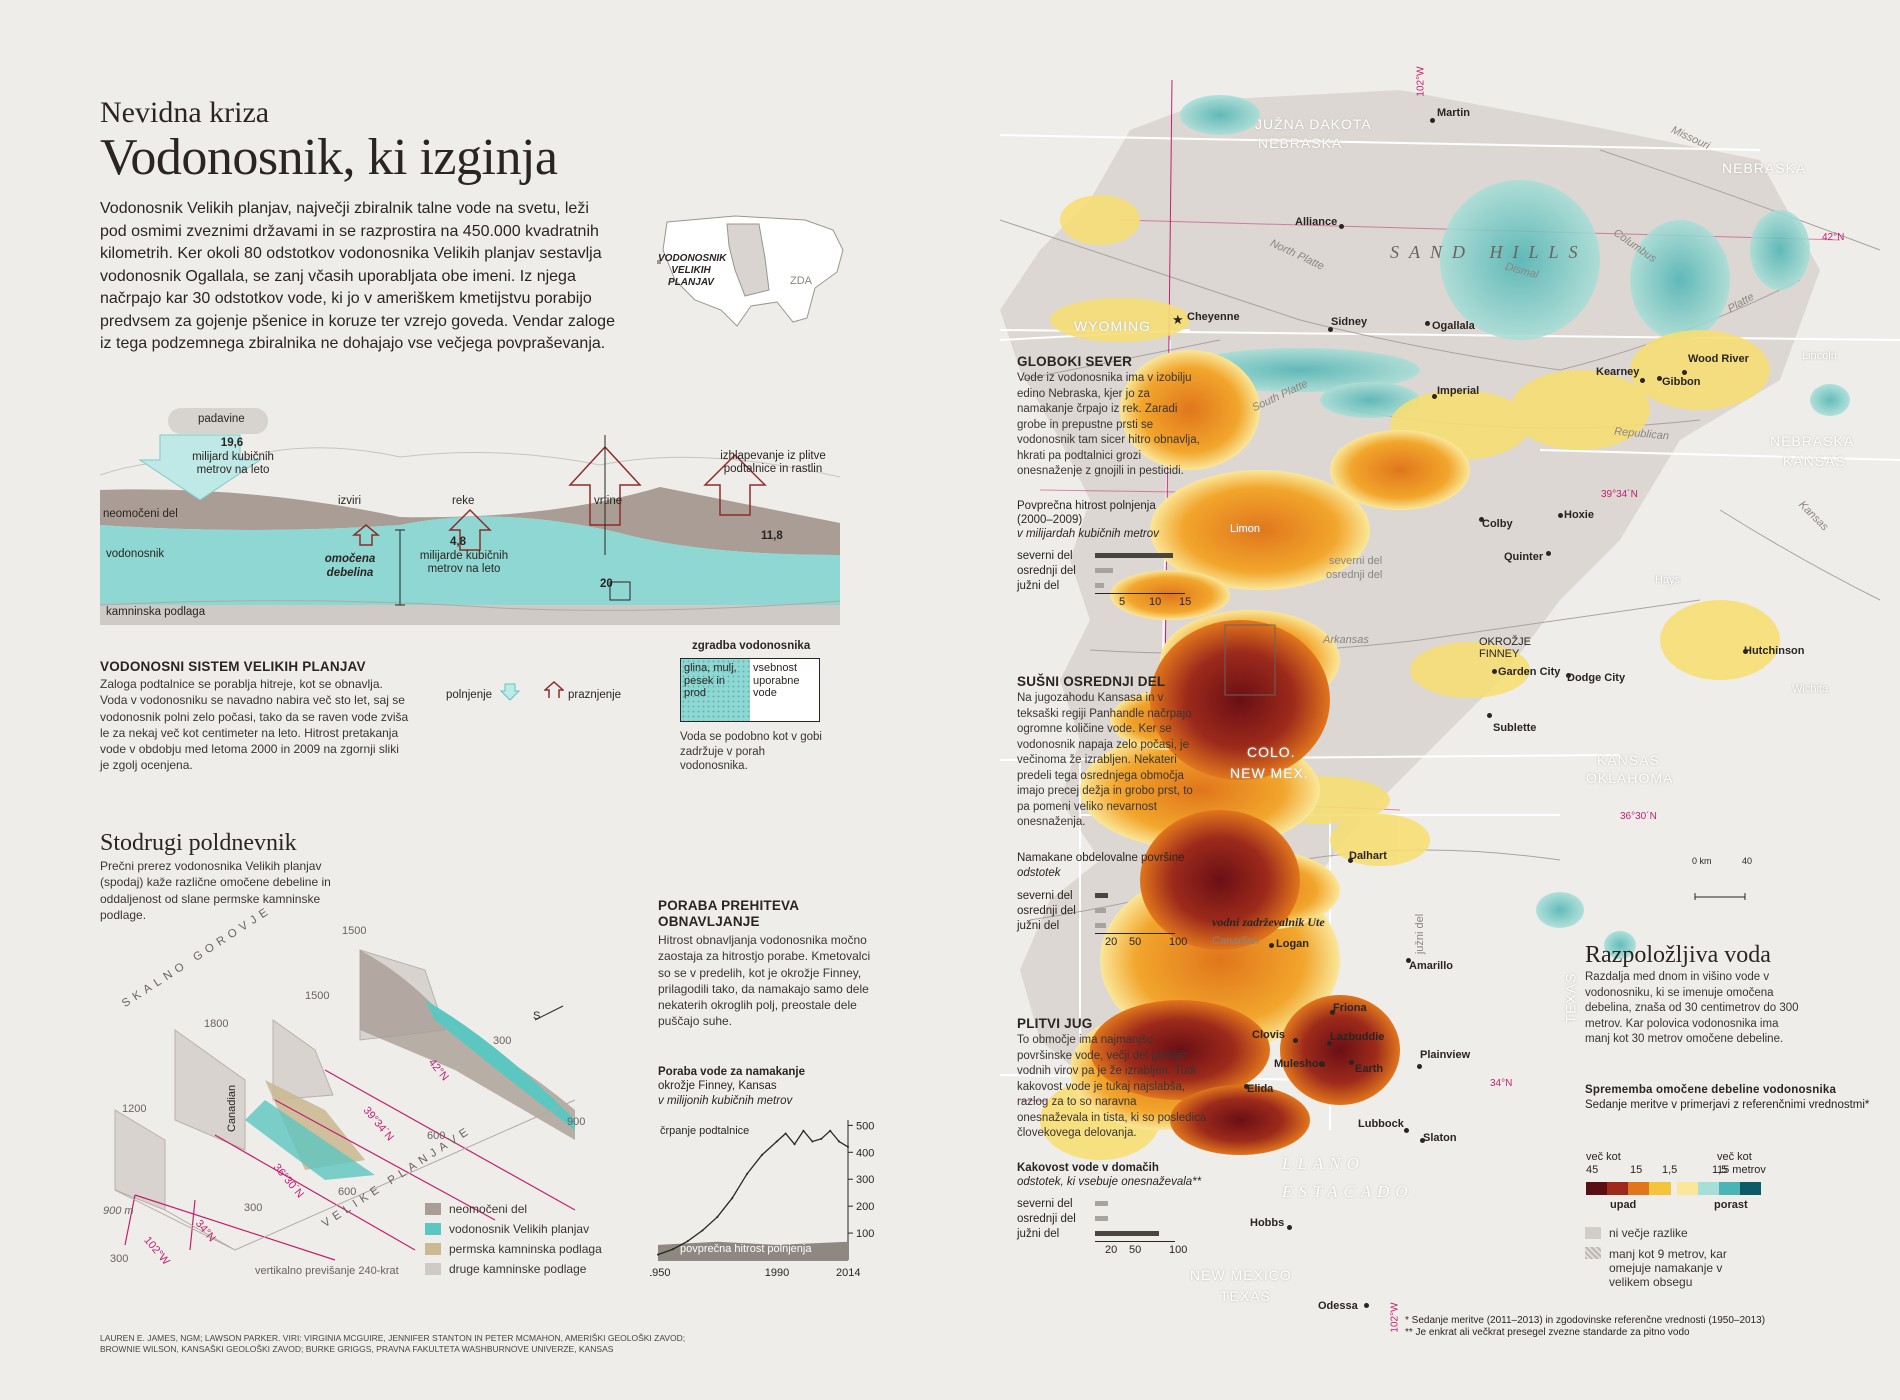 The image size is (1900, 1400). I want to click on elev-1: 1500, so click(354, 931).